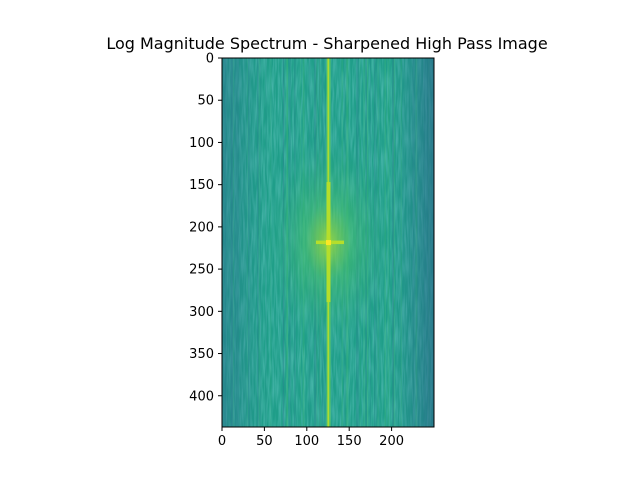  I want to click on x-axis: 0 50 100 150 200, so click(311, 438).